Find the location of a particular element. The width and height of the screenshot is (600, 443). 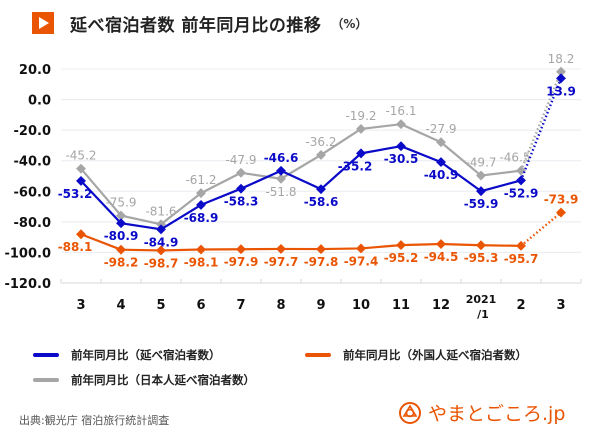

data-label: -59.9 is located at coordinates (481, 204).